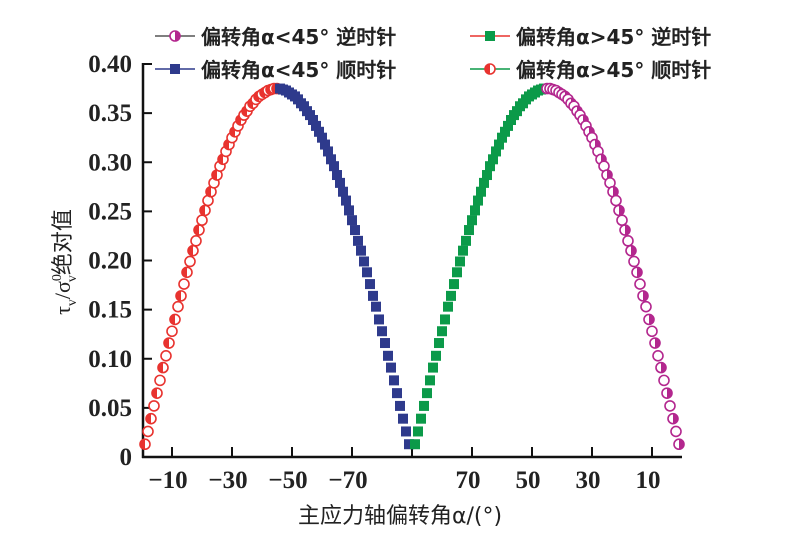 The height and width of the screenshot is (546, 793). I want to click on y-title-sub1: v, so click(72, 302).